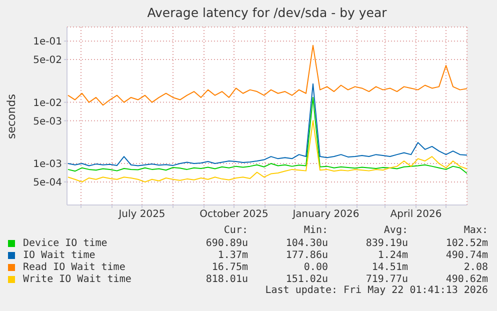 The width and height of the screenshot is (497, 311). Describe the element at coordinates (47, 60) in the screenshot. I see `y-tick-label: 5e-02` at that location.